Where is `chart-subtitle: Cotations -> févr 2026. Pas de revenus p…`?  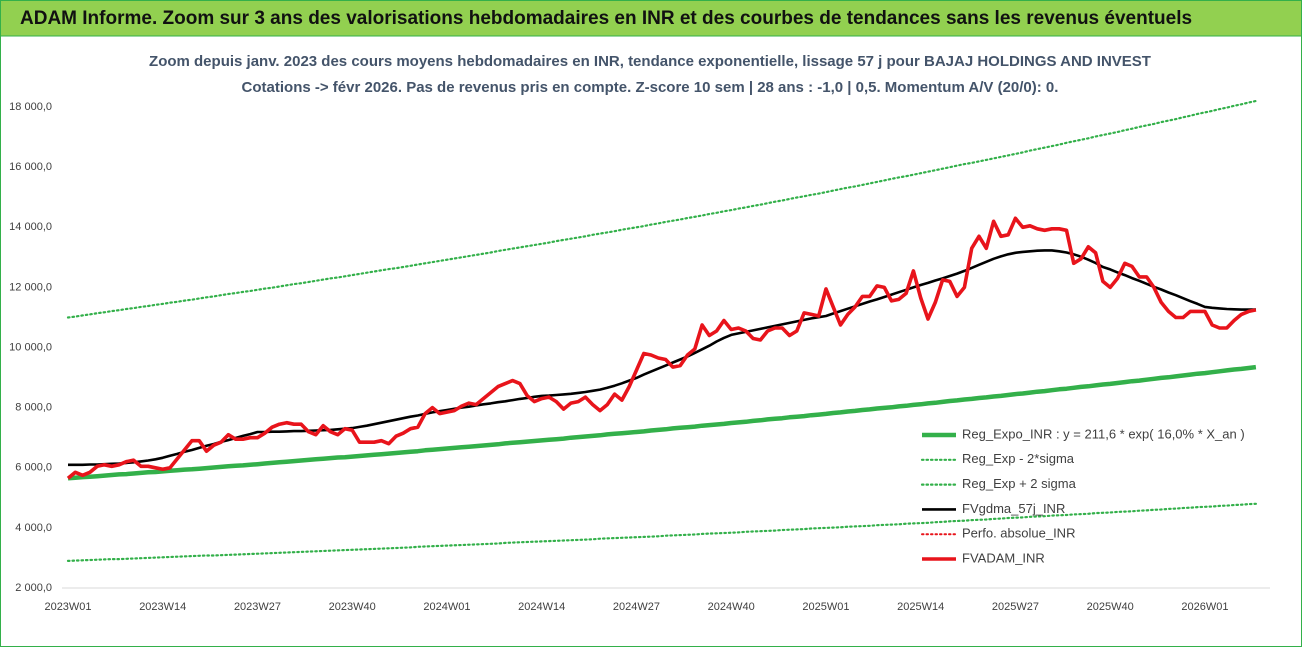
chart-subtitle: Cotations -> févr 2026. Pas de revenus p… is located at coordinates (650, 87).